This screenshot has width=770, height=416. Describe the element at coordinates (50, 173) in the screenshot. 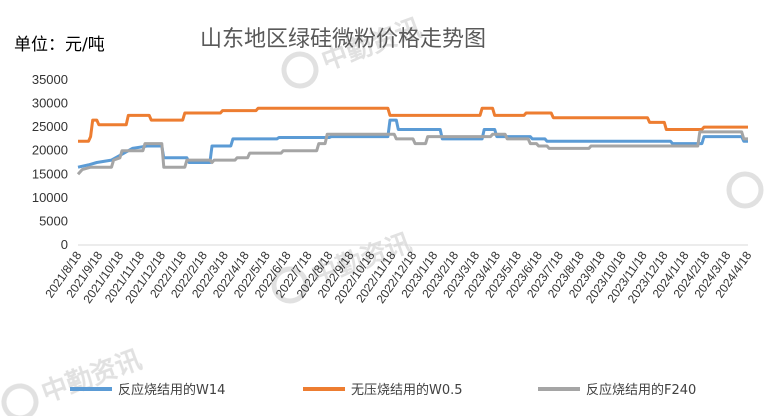

I see `y-tick-label: 15000` at that location.